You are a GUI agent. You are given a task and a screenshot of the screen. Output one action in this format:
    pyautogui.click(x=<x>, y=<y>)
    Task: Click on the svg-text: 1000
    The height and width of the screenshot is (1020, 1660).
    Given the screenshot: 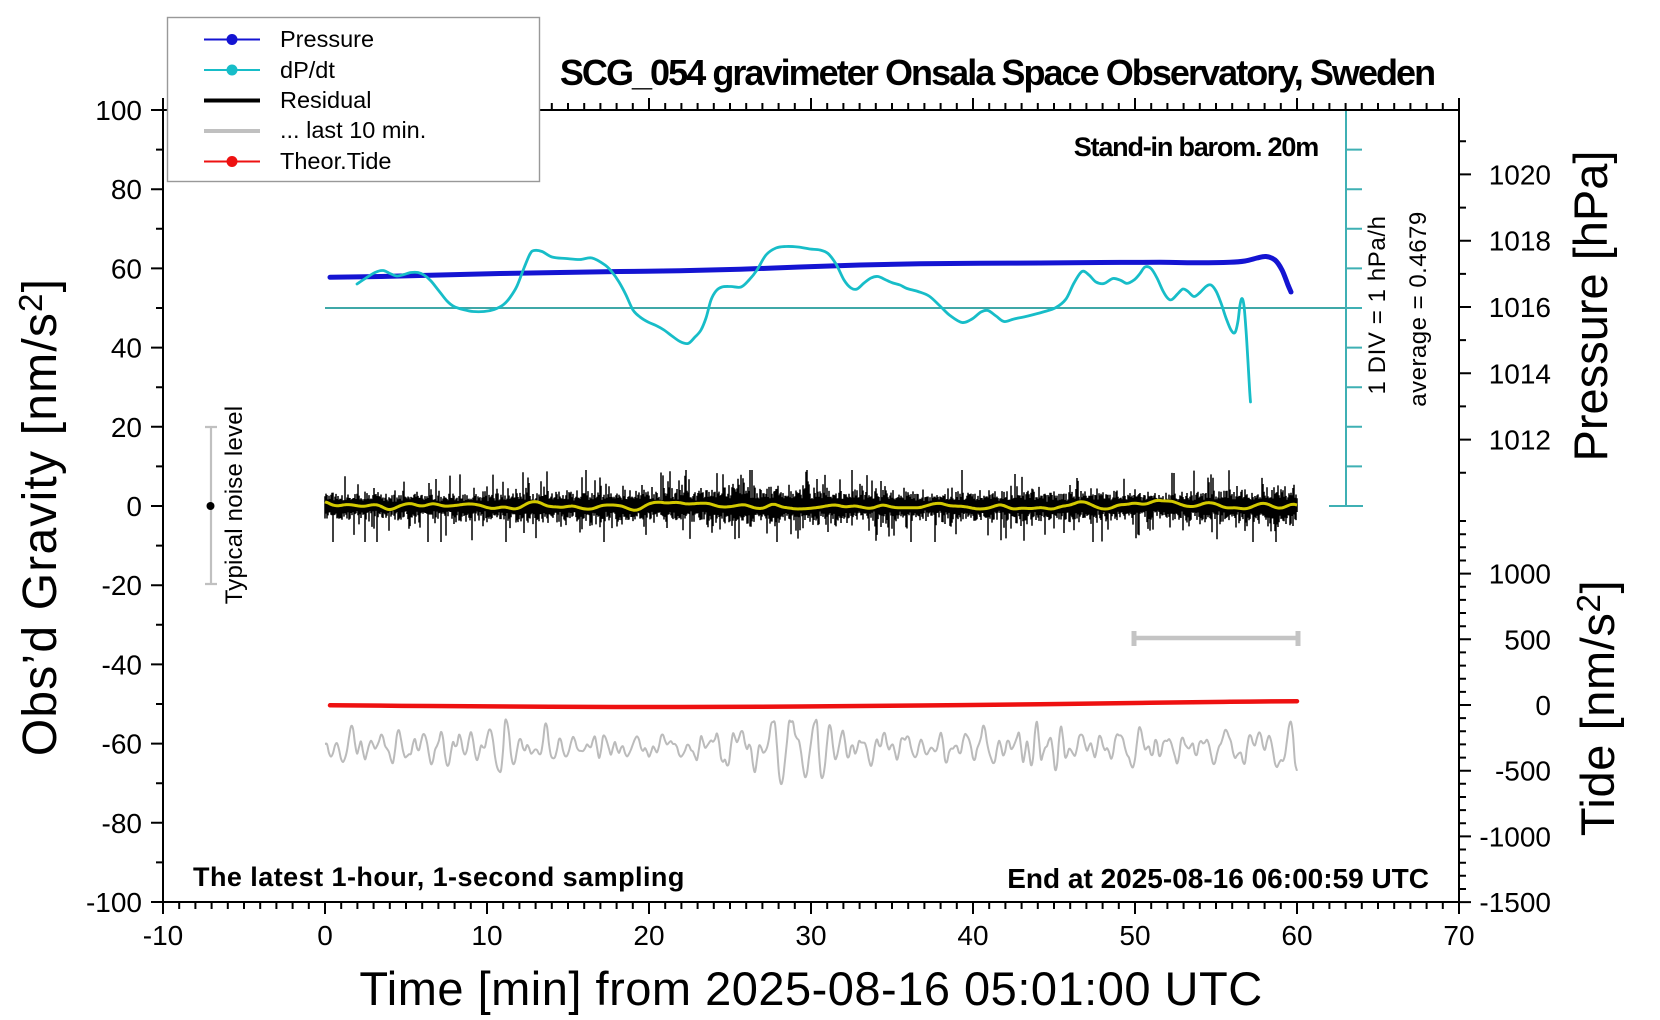 What is the action you would take?
    pyautogui.click(x=1520, y=574)
    